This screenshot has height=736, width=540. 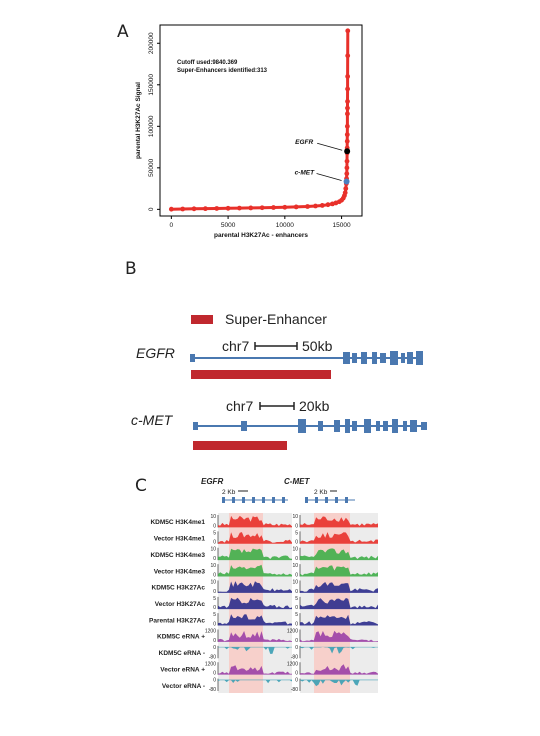 What do you see at coordinates (151, 126) in the screenshot?
I see `y-tick-label: 100000` at bounding box center [151, 126].